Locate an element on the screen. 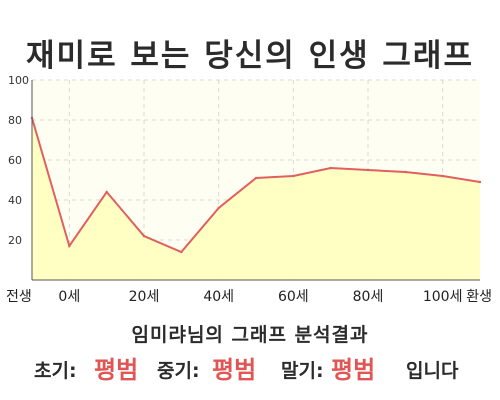 This screenshot has height=400, width=500. y-tick-label: 20 is located at coordinates (15, 240).